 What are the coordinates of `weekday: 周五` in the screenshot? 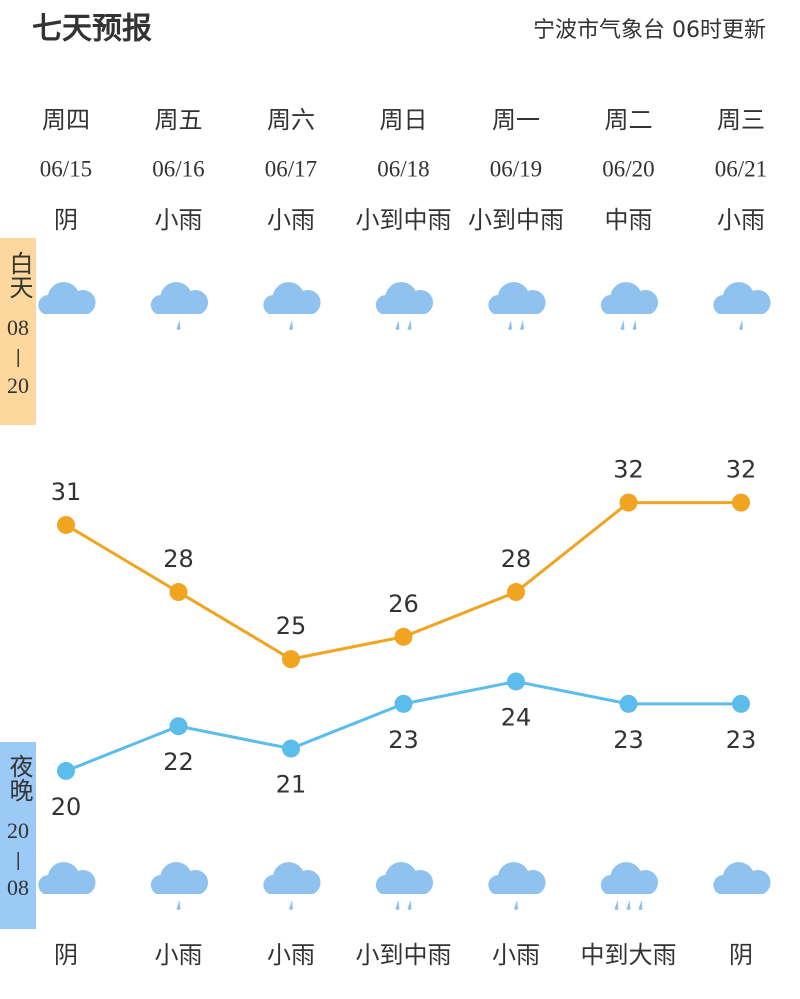 It's located at (179, 120).